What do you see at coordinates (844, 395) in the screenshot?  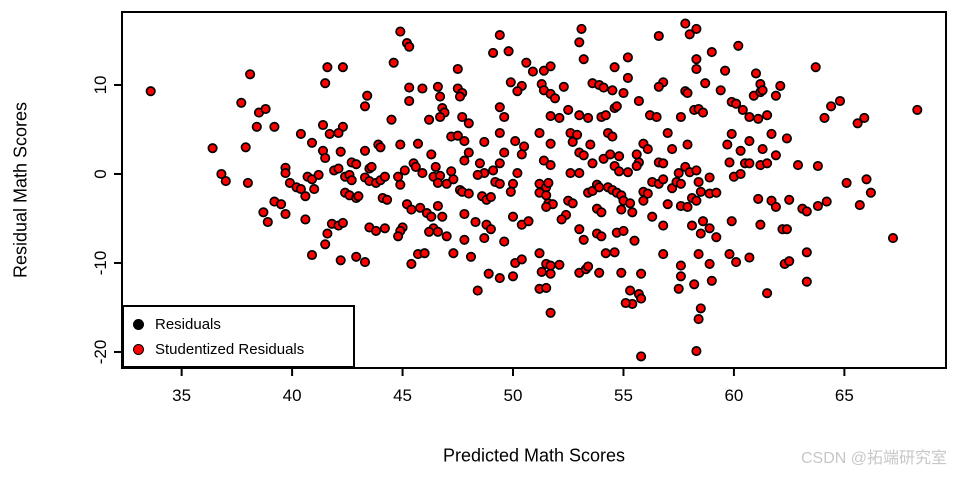 I see `x-tick-label: 65` at bounding box center [844, 395].